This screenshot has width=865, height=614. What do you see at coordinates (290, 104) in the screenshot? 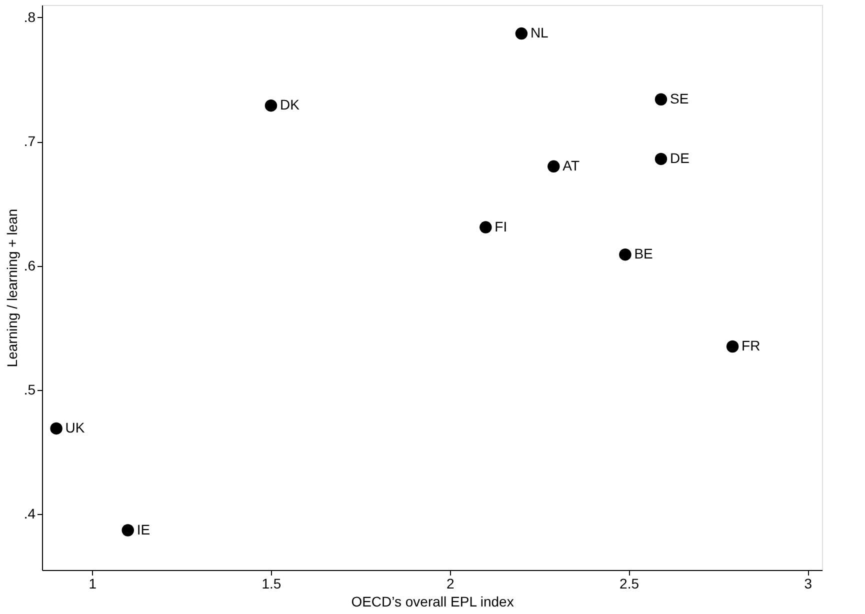
I see `data-label: DK` at bounding box center [290, 104].